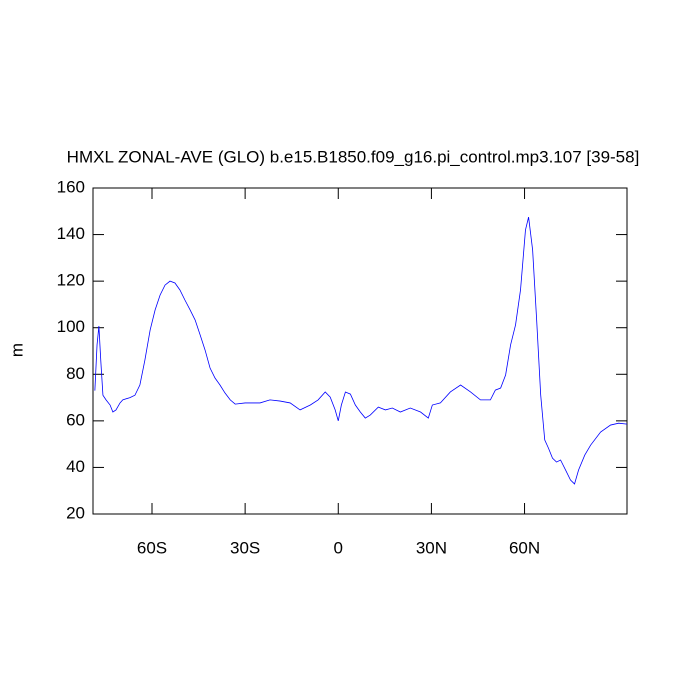  What do you see at coordinates (75, 373) in the screenshot?
I see `y-tick-label: 80` at bounding box center [75, 373].